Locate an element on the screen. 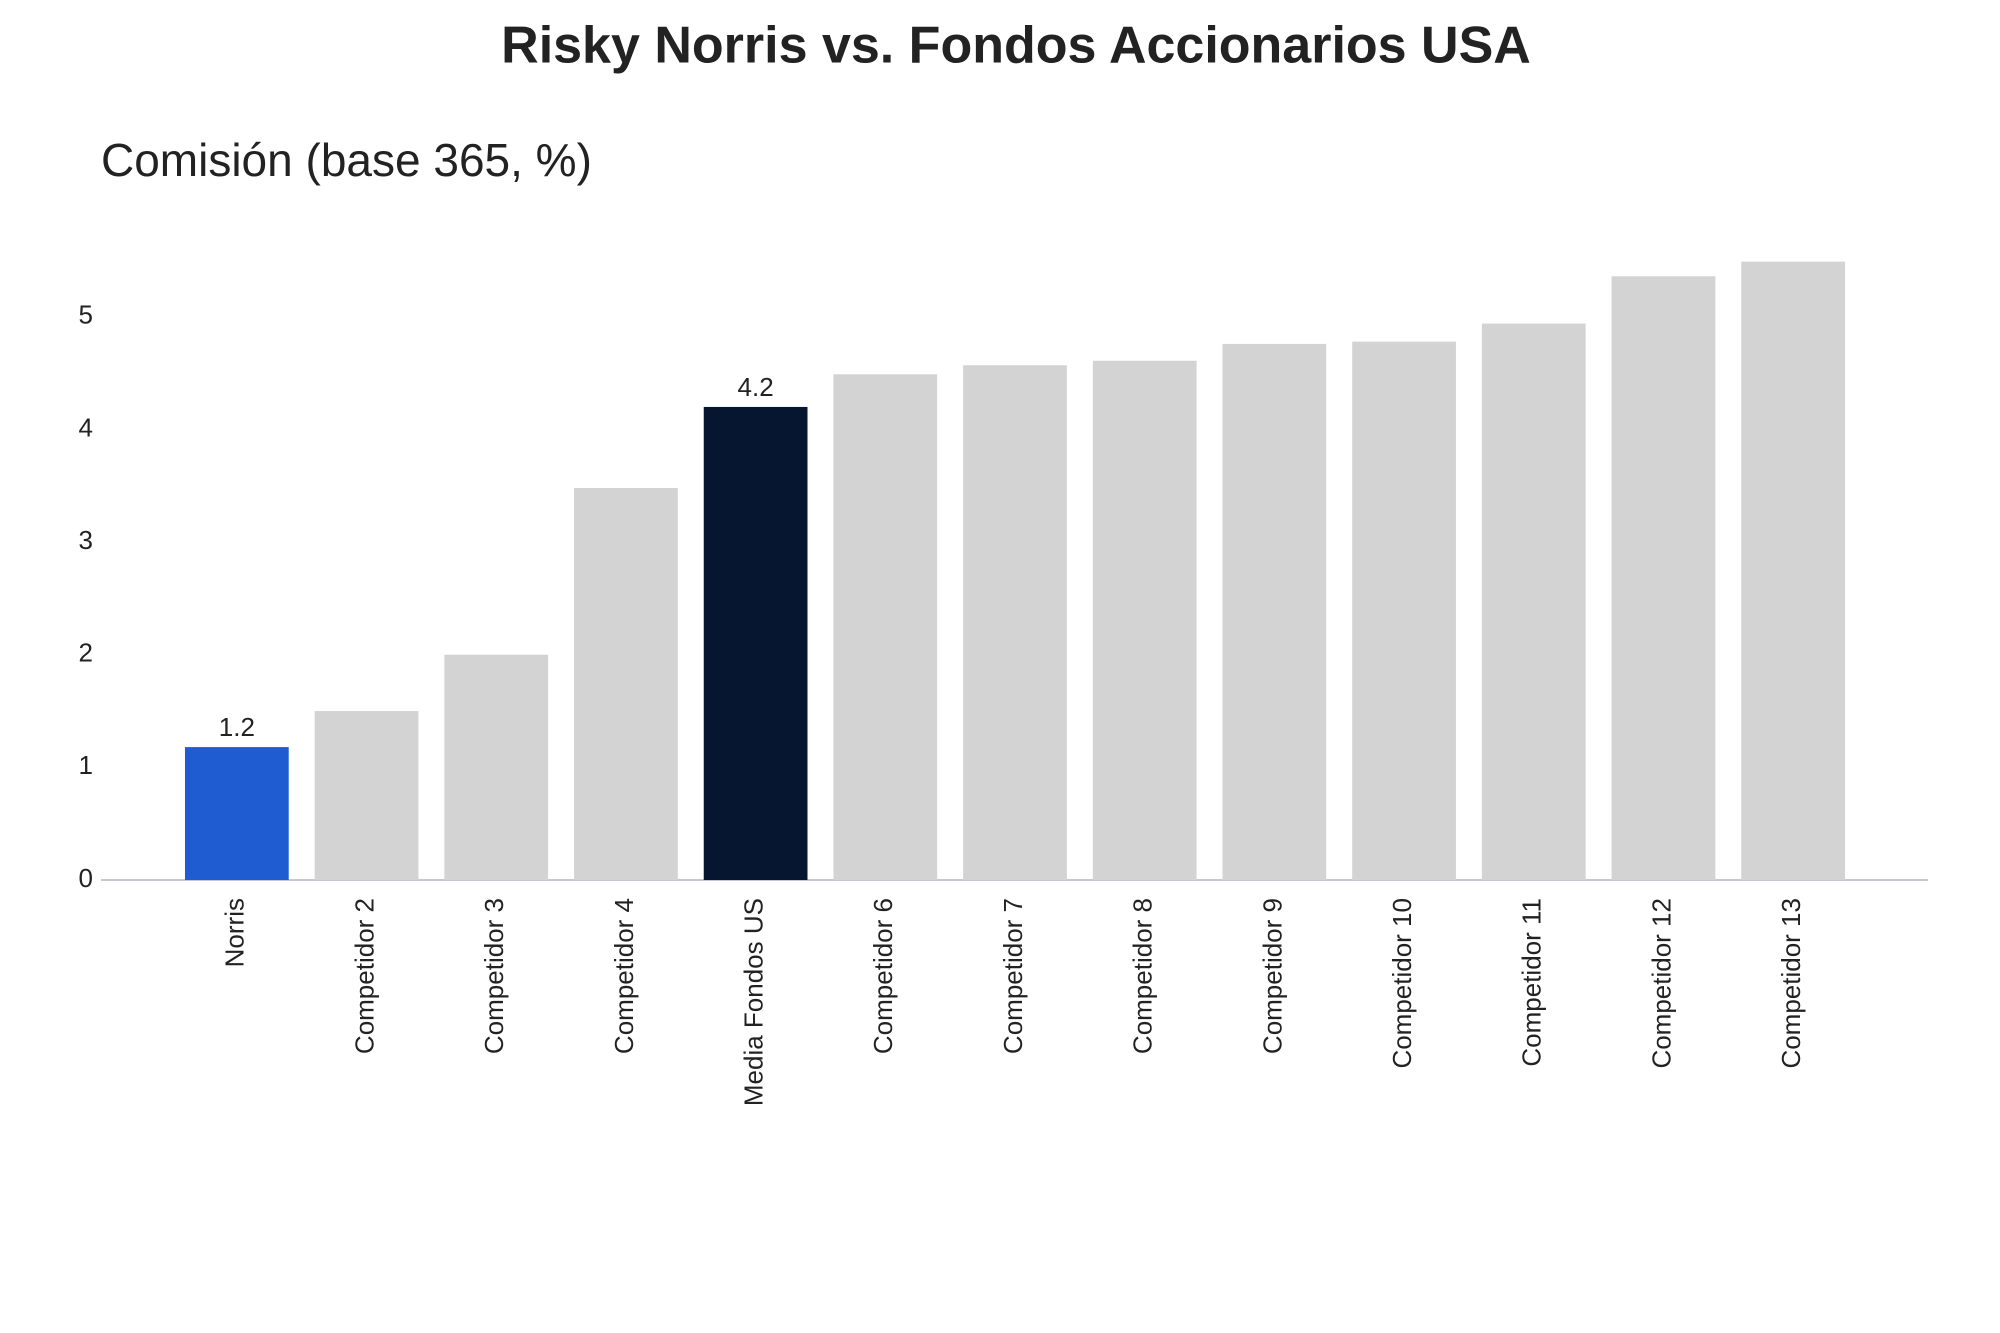  x-tick-label: Competidor 4 is located at coordinates (624, 976).